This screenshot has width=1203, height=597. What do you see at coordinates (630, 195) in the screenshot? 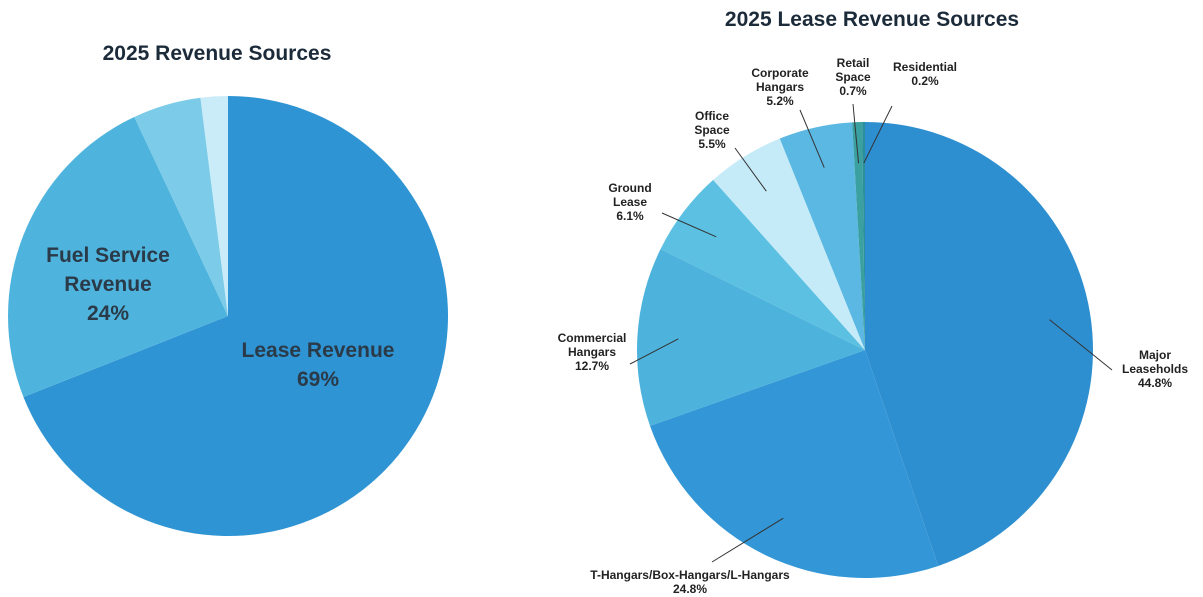
I see `label-name: Ground Lease` at bounding box center [630, 195].